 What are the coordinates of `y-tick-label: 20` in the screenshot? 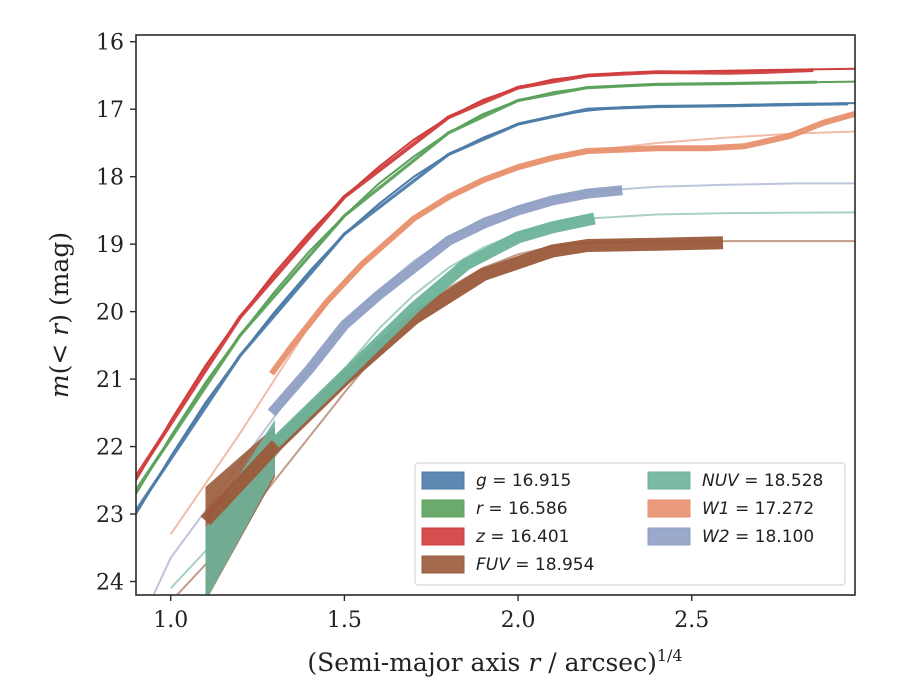 It's located at (110, 313).